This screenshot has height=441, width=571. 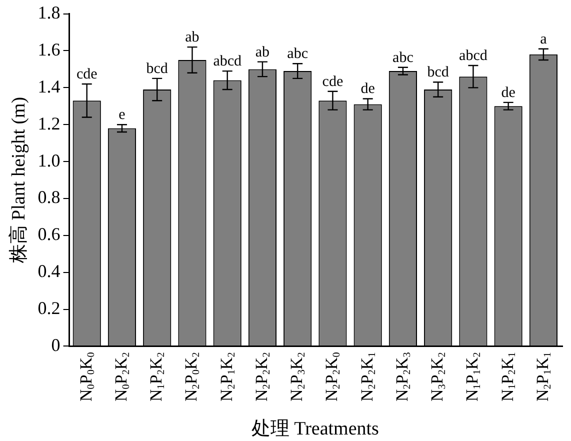 I want to click on y-tick-label: 0.6, so click(x=49, y=234).